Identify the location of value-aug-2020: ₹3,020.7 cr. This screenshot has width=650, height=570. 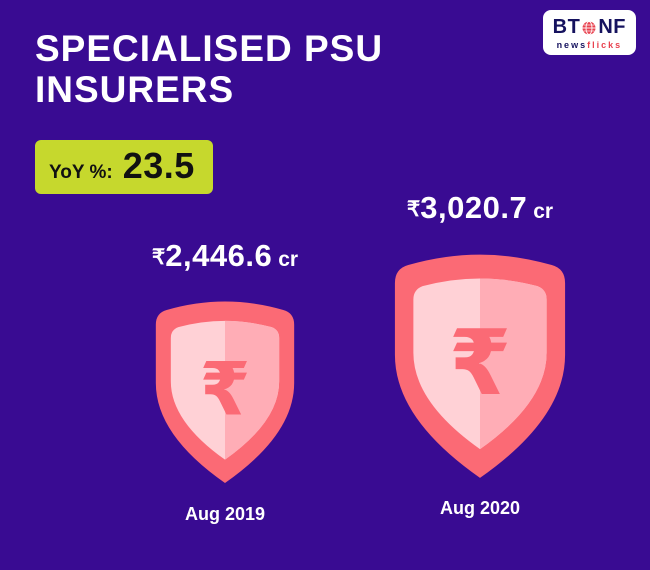
(480, 208).